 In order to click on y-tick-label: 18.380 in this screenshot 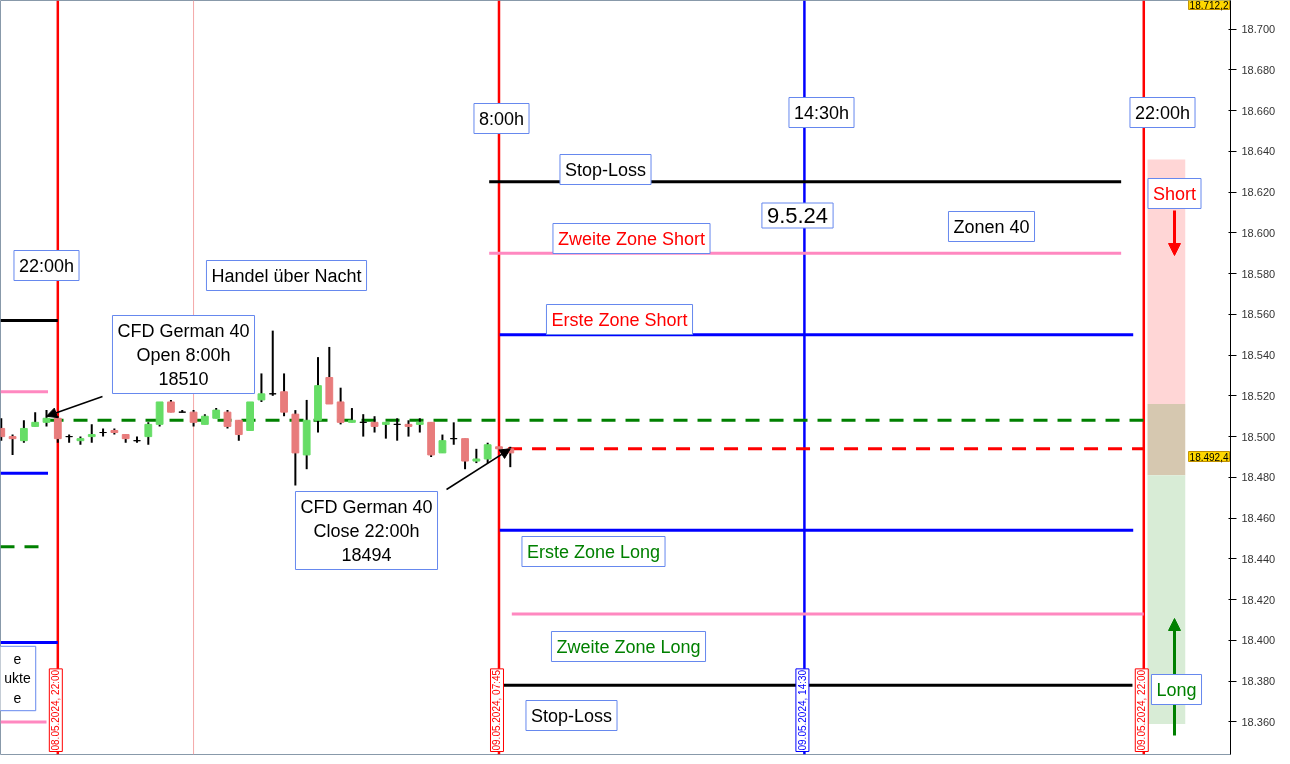, I will do `click(1258, 681)`.